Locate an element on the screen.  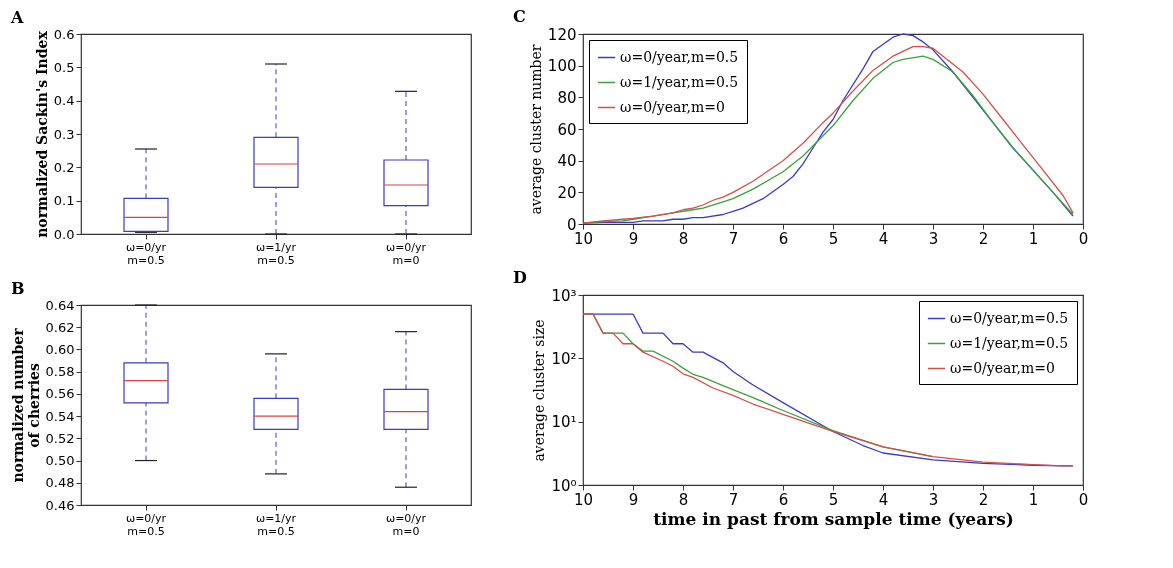
y-tick-label: 0.4 is located at coordinates (64, 101).